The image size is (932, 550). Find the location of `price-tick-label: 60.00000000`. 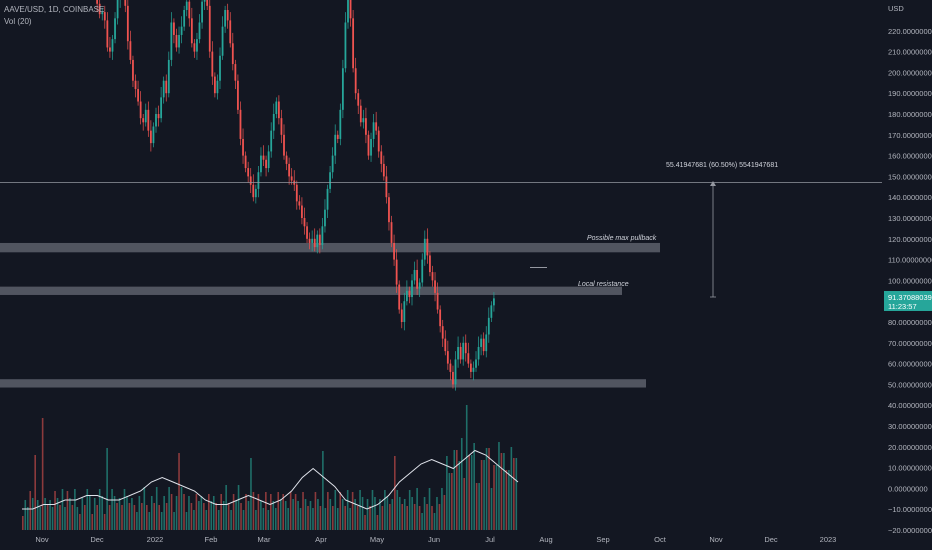

price-tick-label: 60.00000000 is located at coordinates (910, 364).